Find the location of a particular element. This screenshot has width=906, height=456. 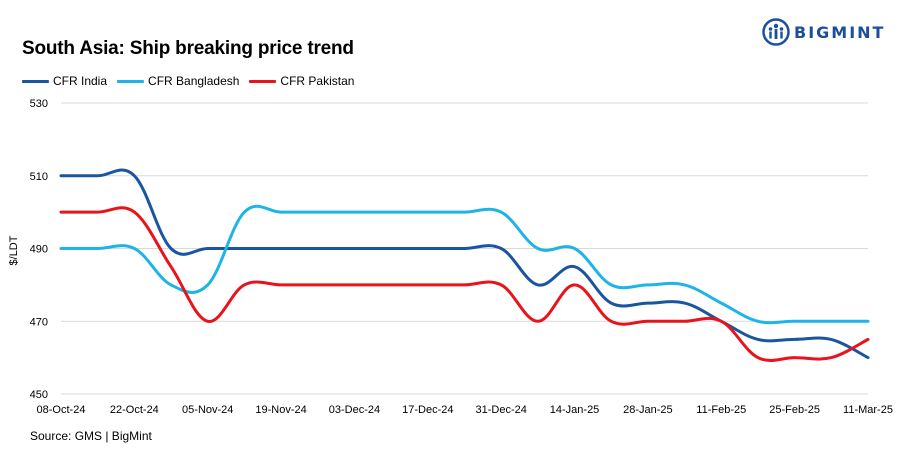

x-tick-label: 22-Oct-24 is located at coordinates (134, 410).